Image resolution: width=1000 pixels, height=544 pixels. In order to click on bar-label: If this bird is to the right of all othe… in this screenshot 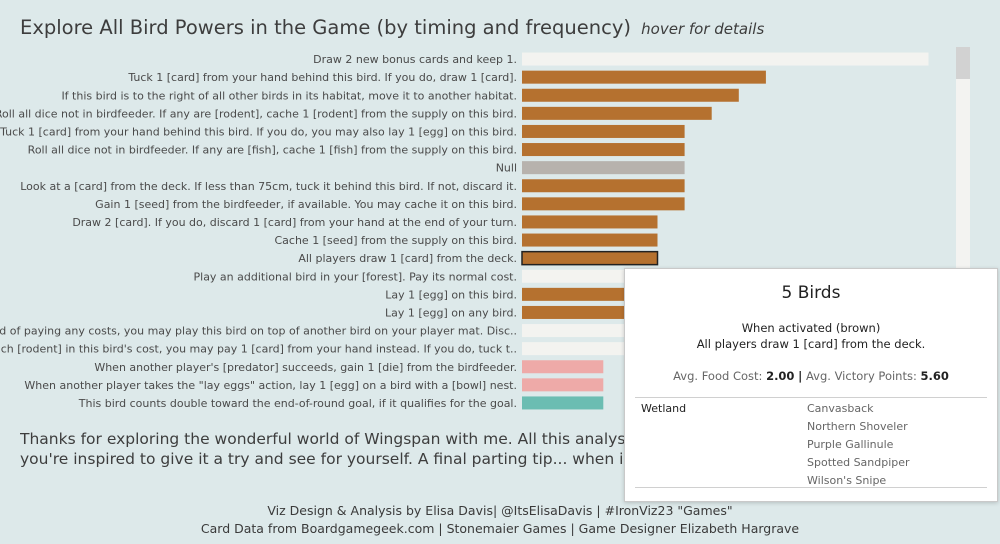, I will do `click(289, 95)`.